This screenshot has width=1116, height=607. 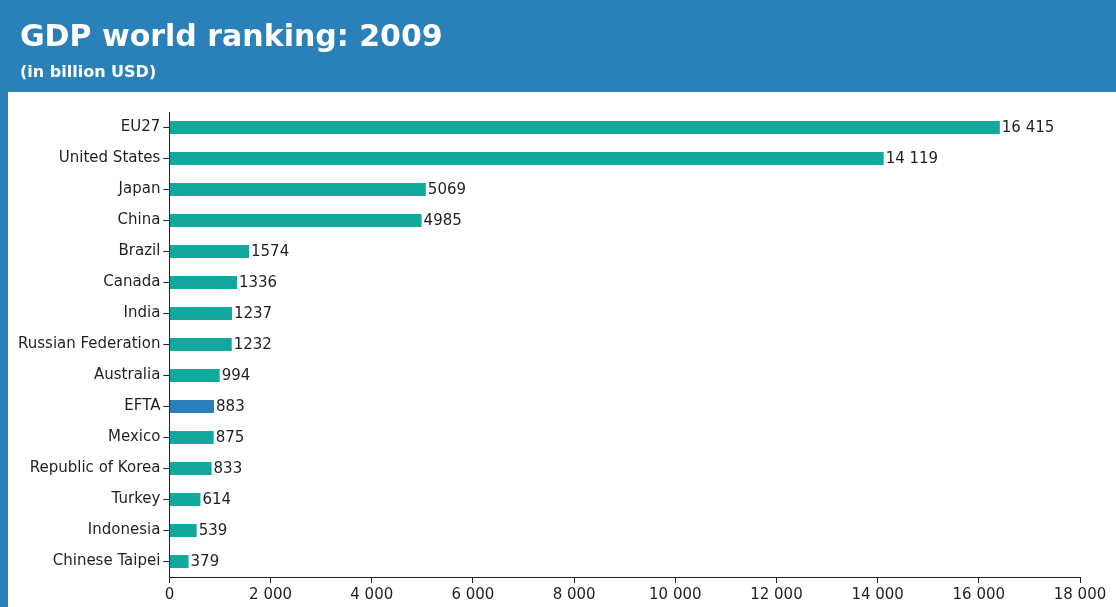 What do you see at coordinates (1080, 593) in the screenshot?
I see `x-tick-label: 18 000` at bounding box center [1080, 593].